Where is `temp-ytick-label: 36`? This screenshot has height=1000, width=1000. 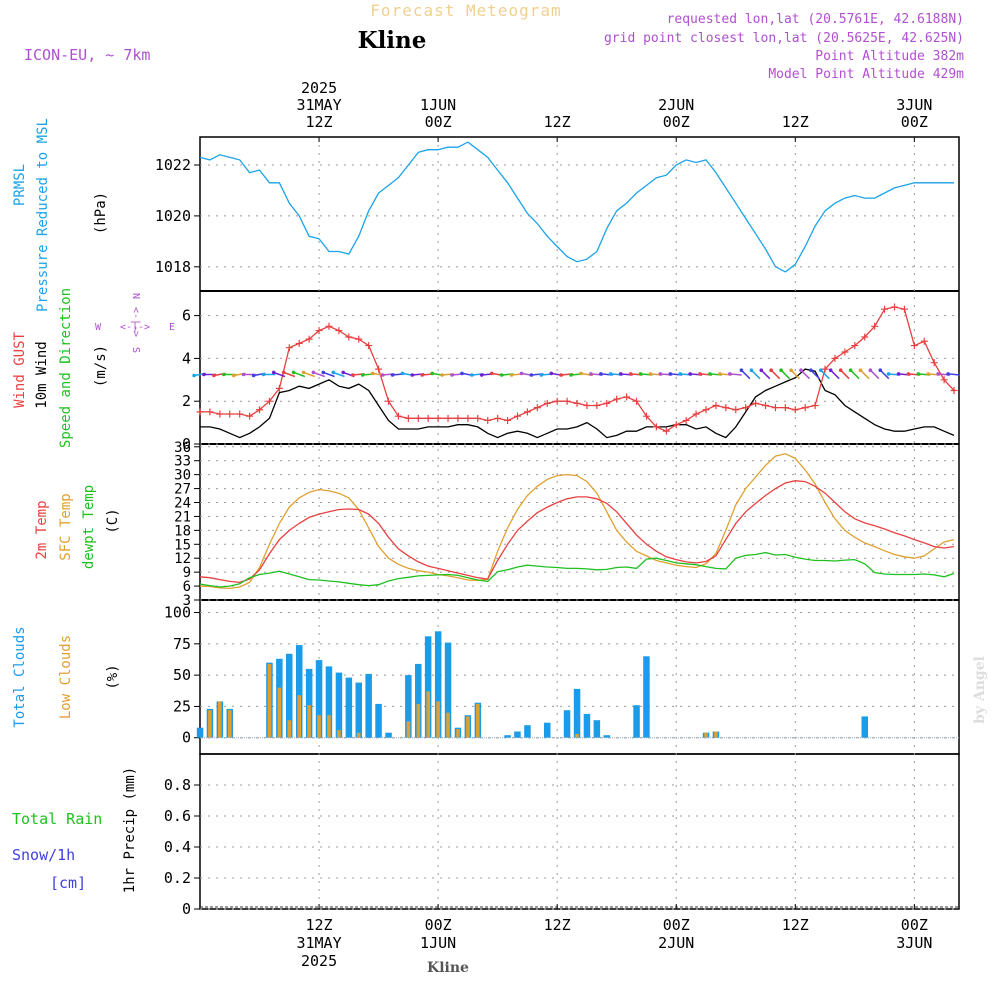
temp-ytick-label: 36 is located at coordinates (182, 448).